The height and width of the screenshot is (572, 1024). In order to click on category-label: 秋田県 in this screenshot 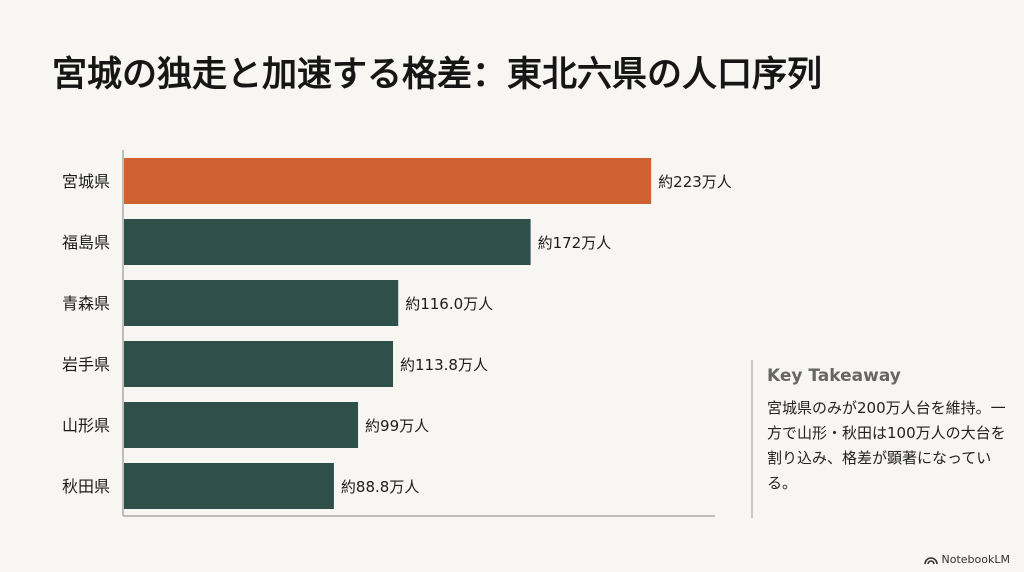, I will do `click(86, 486)`.